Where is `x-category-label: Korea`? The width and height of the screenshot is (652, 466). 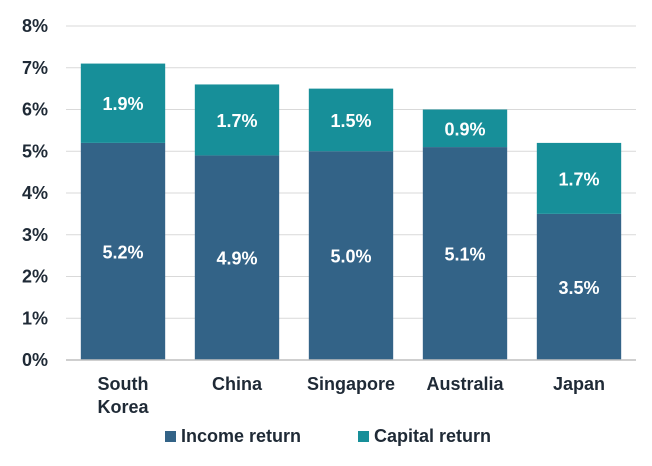 x-category-label: Korea is located at coordinates (123, 407).